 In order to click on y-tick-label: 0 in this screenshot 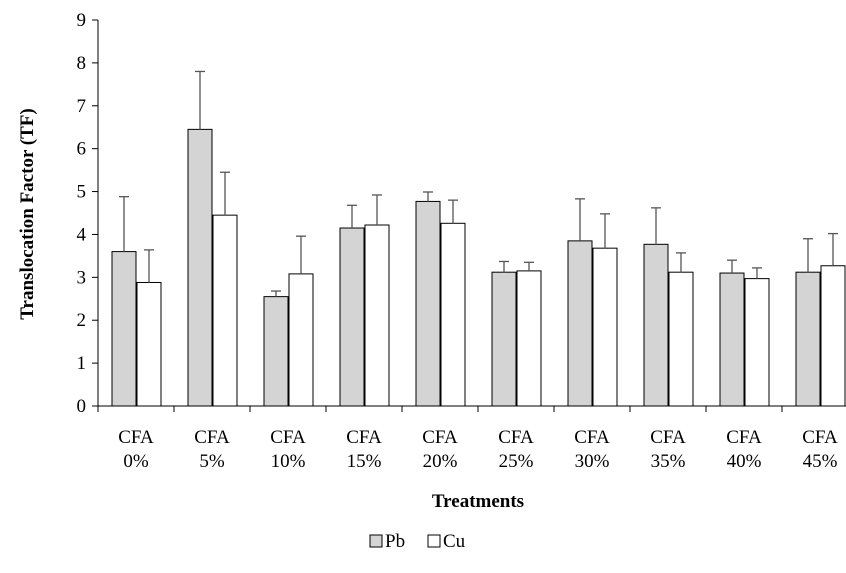, I will do `click(82, 406)`.